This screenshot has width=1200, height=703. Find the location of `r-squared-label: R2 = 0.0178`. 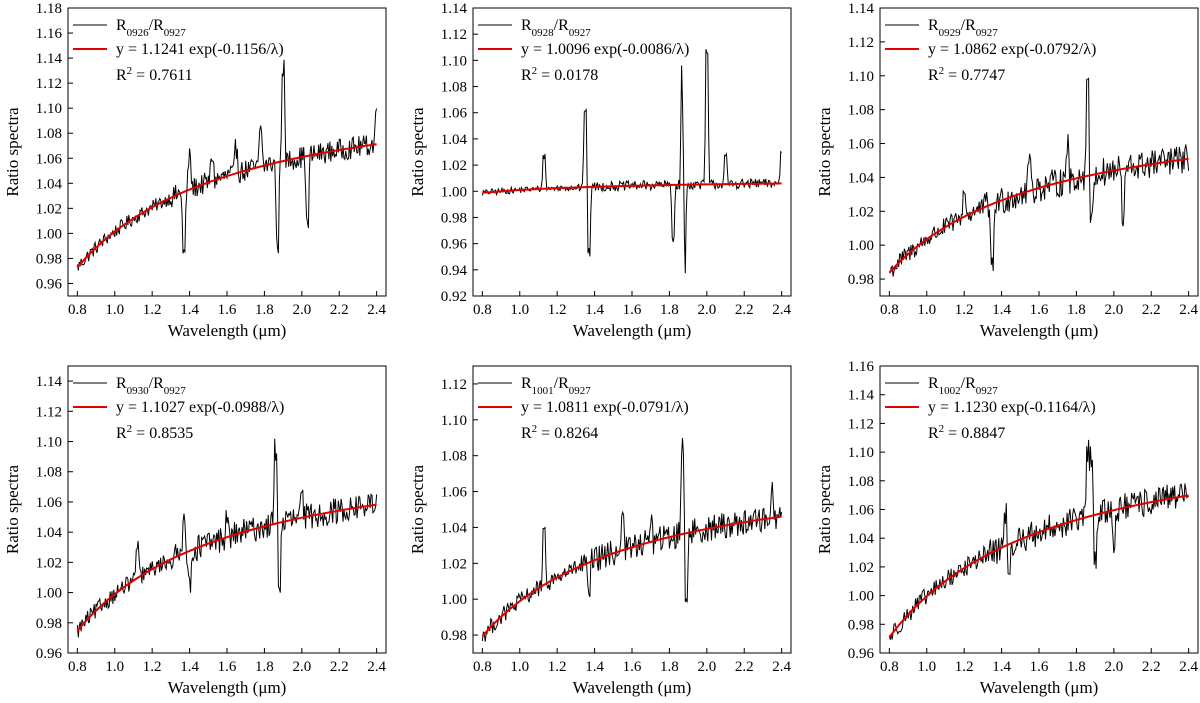

r-squared-label: R2 = 0.0178 is located at coordinates (559, 74).